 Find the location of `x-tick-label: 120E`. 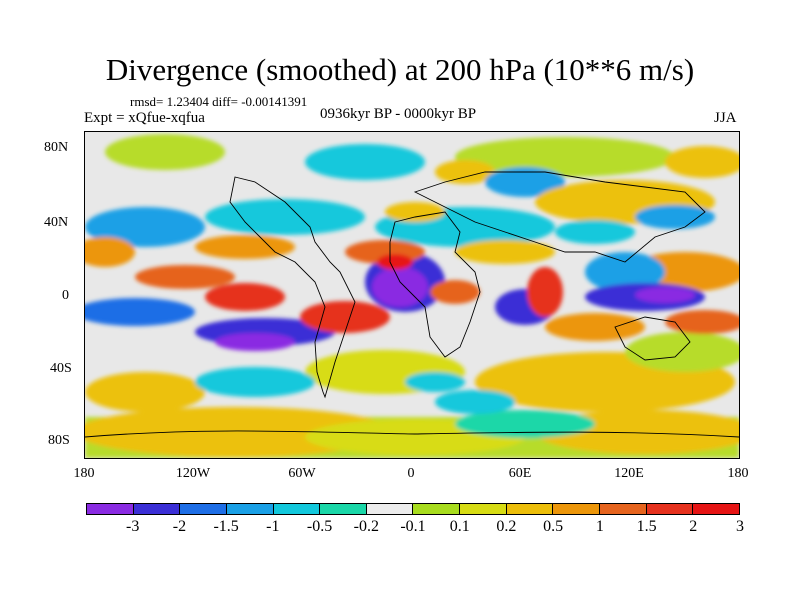

x-tick-label: 120E is located at coordinates (629, 473).